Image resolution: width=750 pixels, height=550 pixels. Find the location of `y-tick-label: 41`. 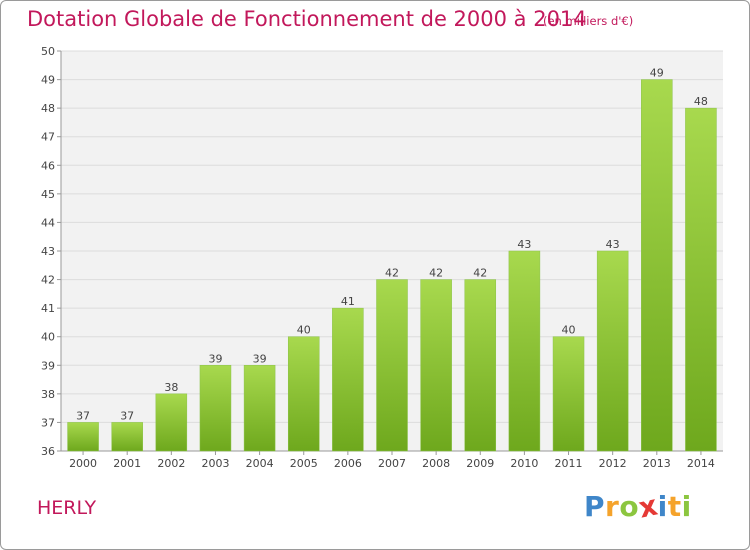

y-tick-label: 41 is located at coordinates (48, 308).